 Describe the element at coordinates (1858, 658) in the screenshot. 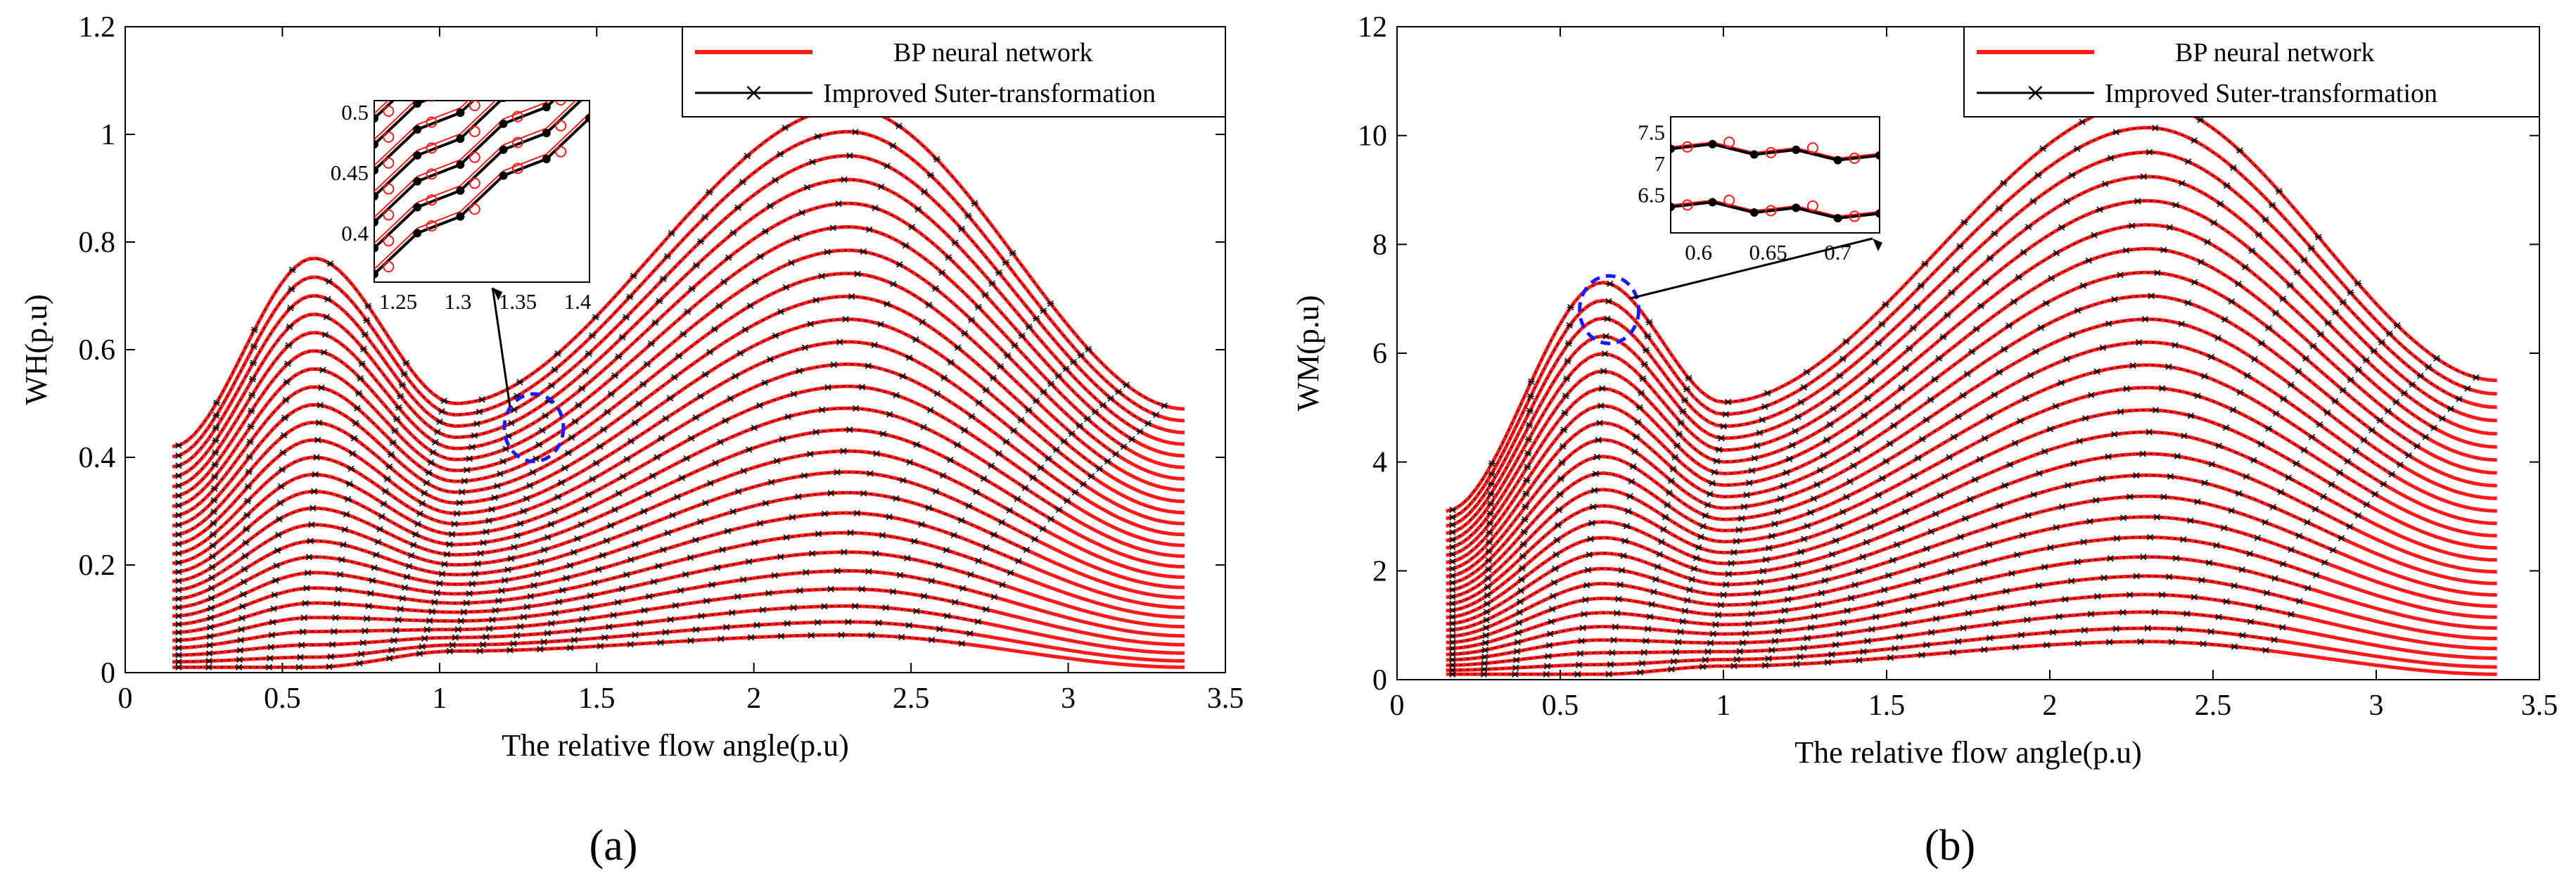

I see `suter-markers-b` at that location.